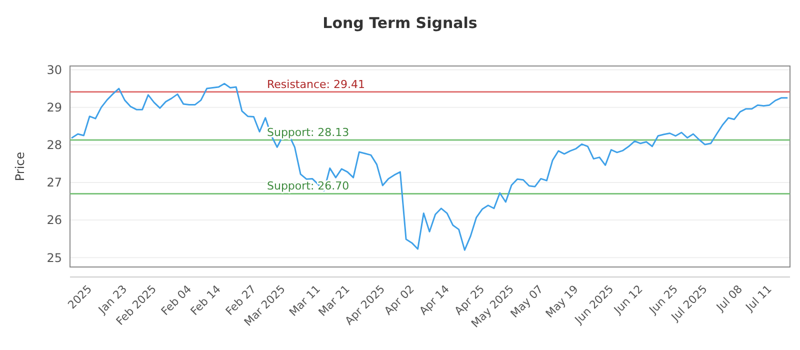  I want to click on y-axis-title: Price, so click(20, 167).